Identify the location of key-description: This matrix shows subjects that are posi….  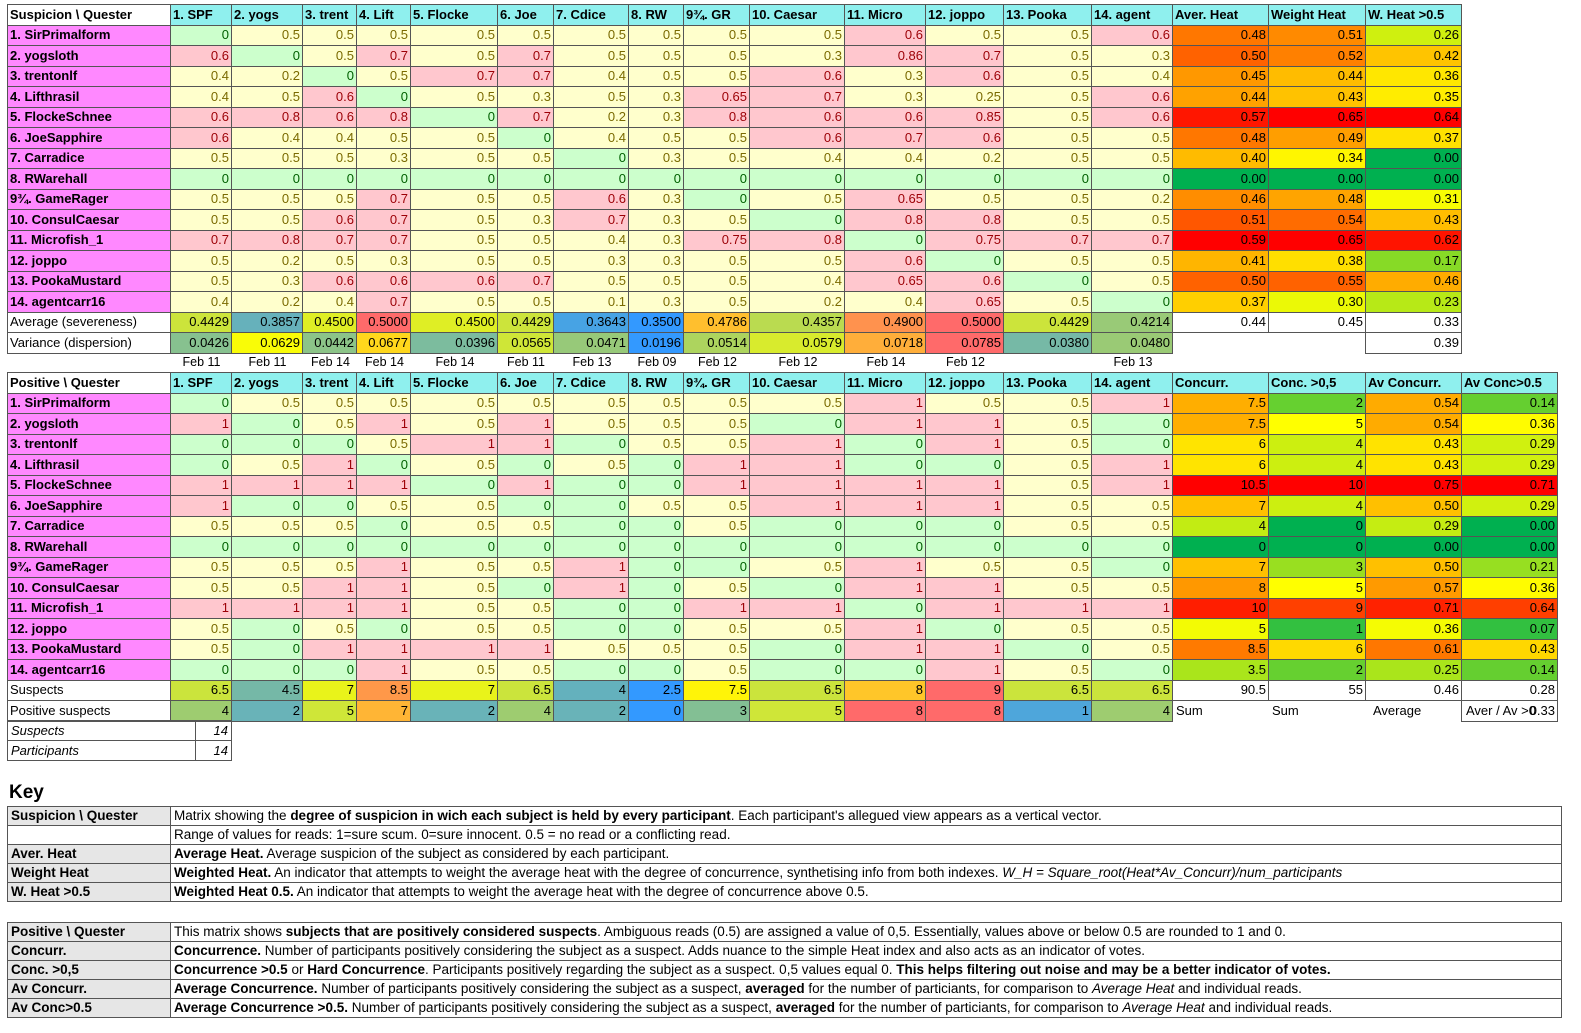
(866, 932).